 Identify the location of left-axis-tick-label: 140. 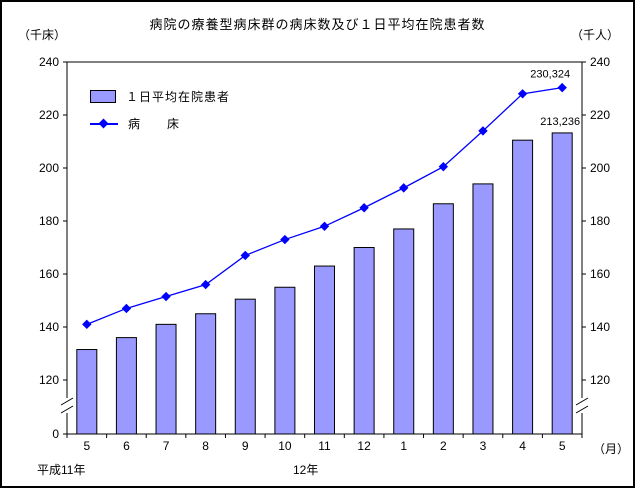
(49, 327).